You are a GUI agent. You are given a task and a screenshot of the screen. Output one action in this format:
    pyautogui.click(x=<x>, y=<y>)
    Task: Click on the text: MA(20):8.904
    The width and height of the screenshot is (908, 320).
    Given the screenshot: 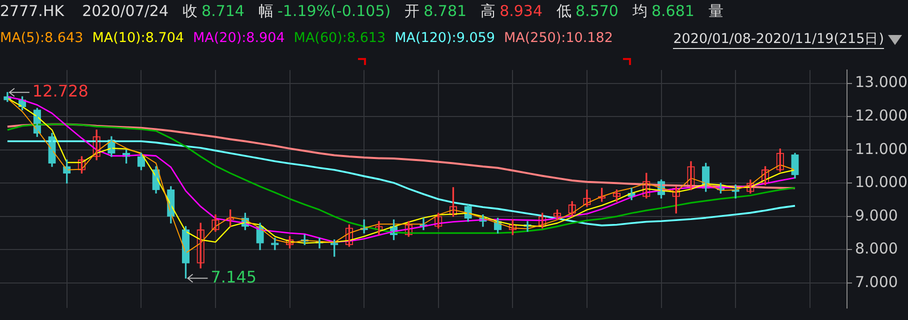 What is the action you would take?
    pyautogui.click(x=239, y=38)
    